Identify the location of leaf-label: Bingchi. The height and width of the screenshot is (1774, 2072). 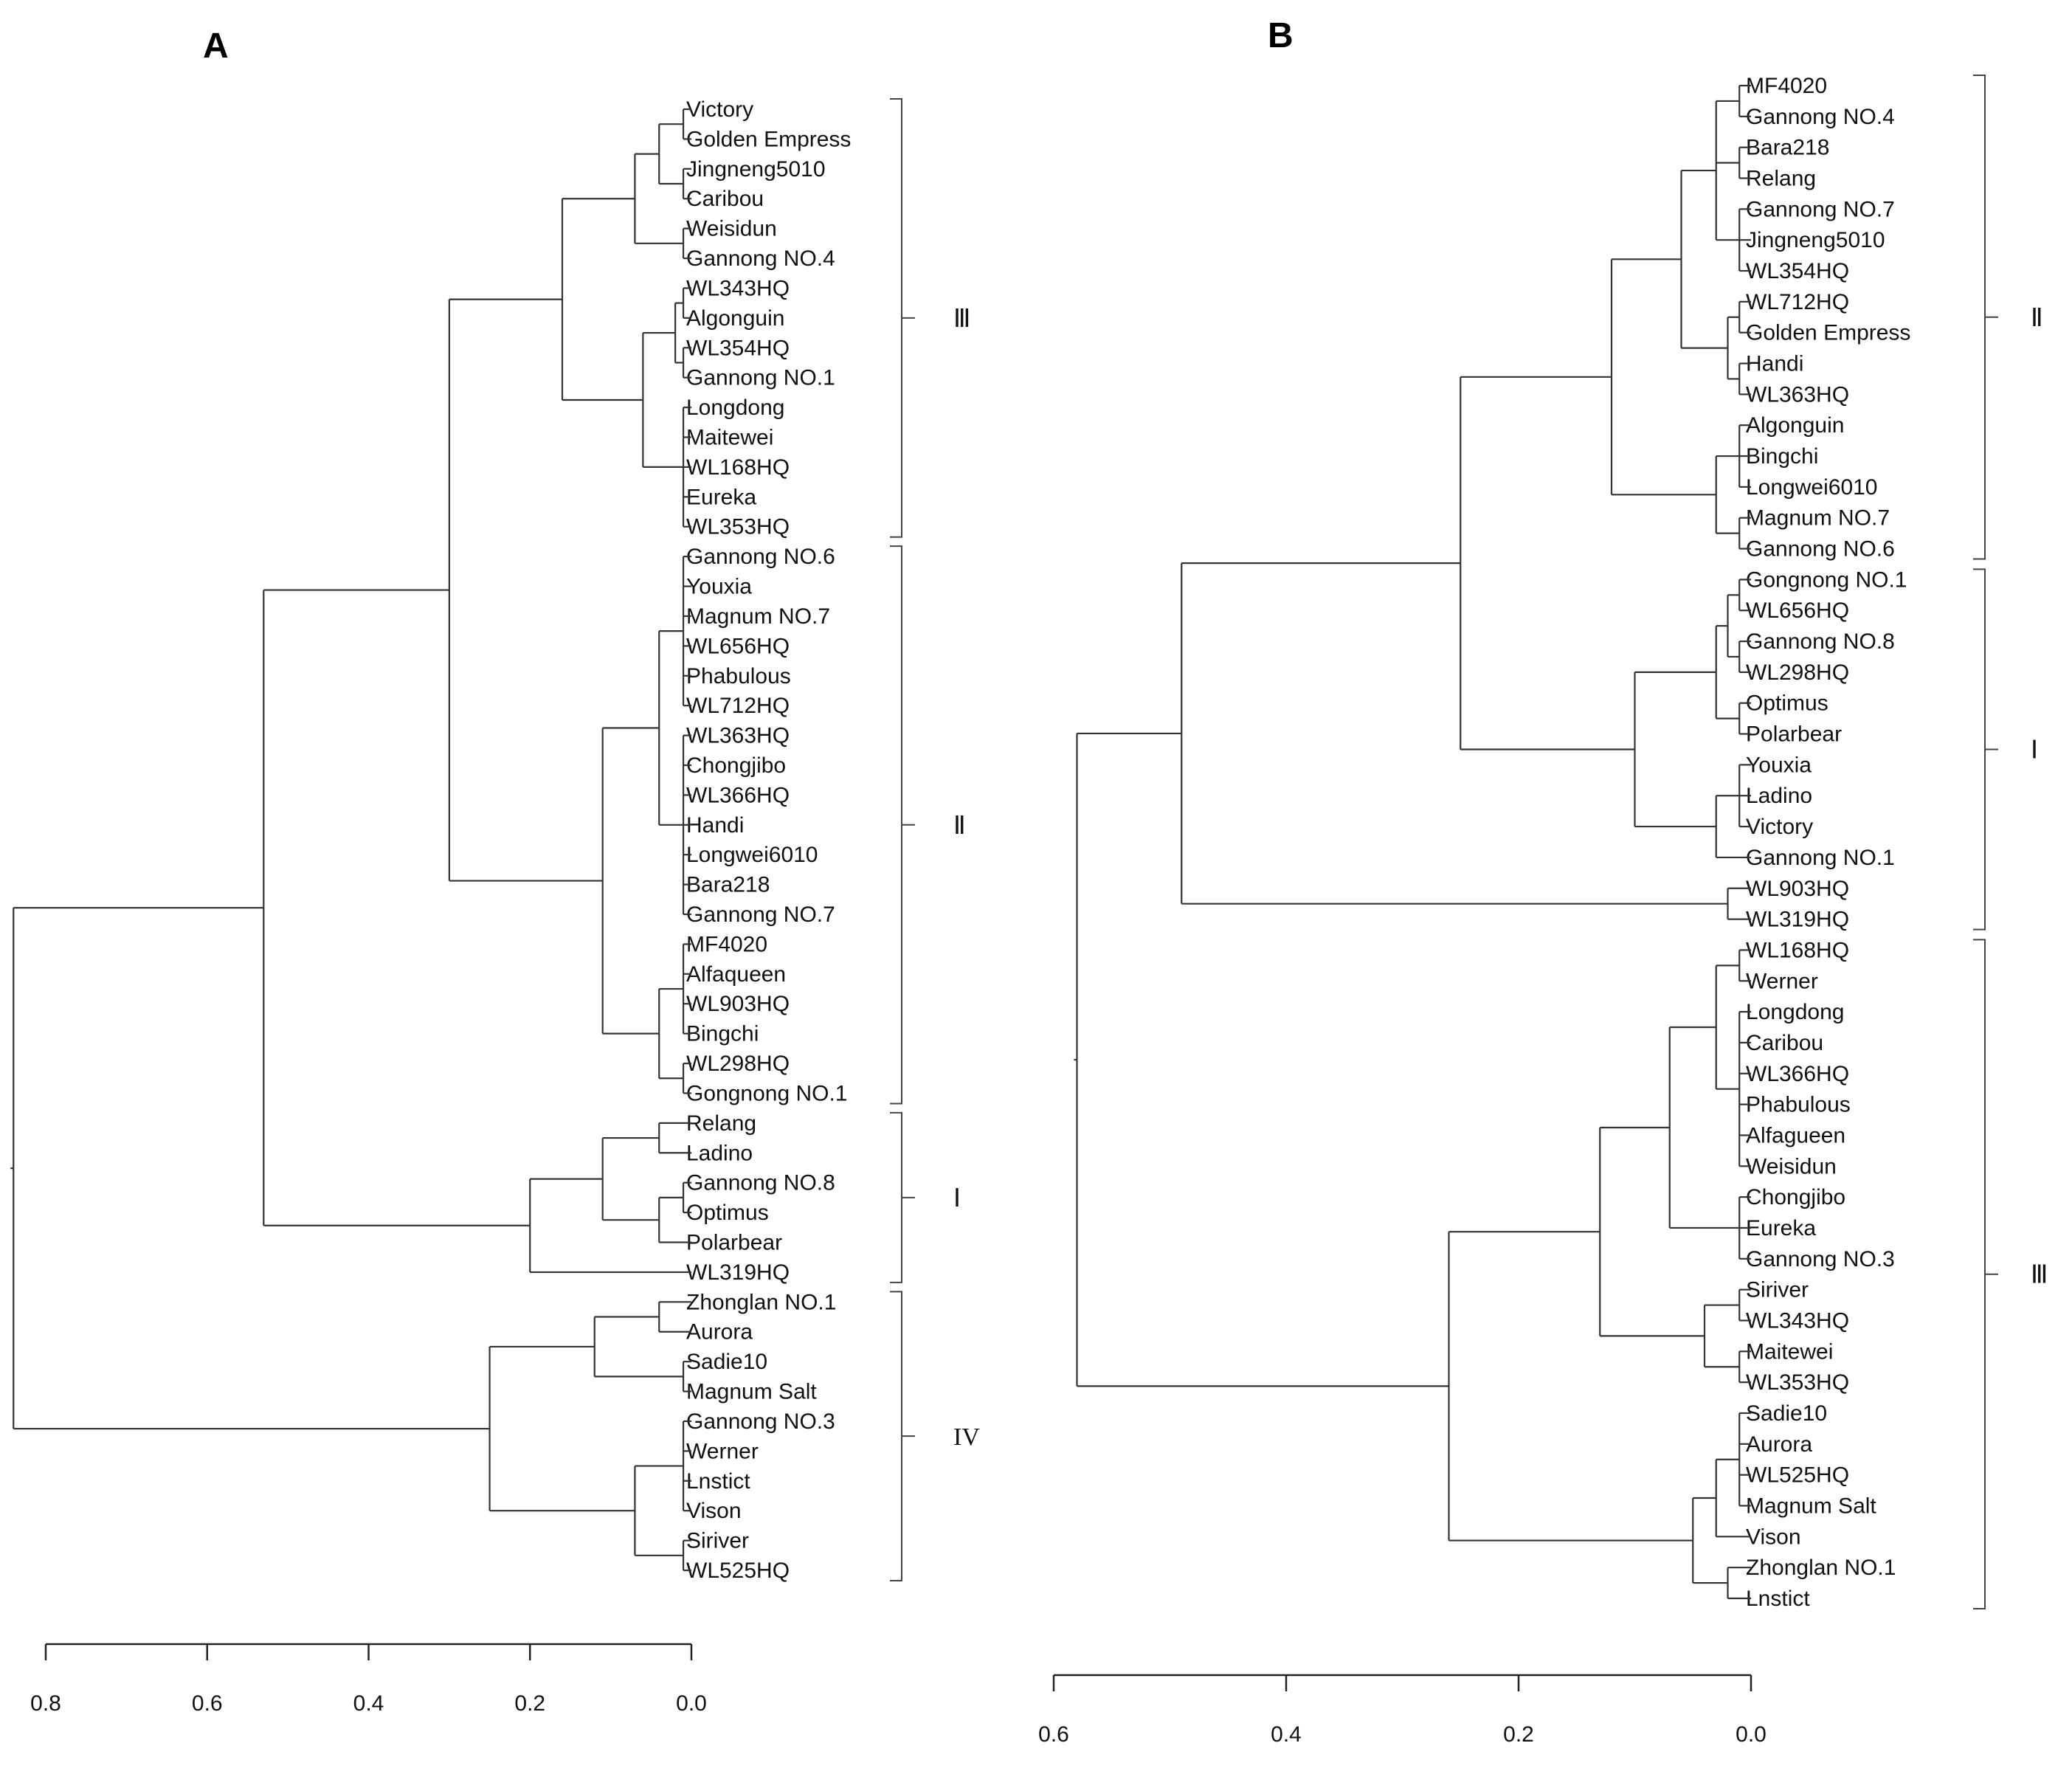
(1782, 456).